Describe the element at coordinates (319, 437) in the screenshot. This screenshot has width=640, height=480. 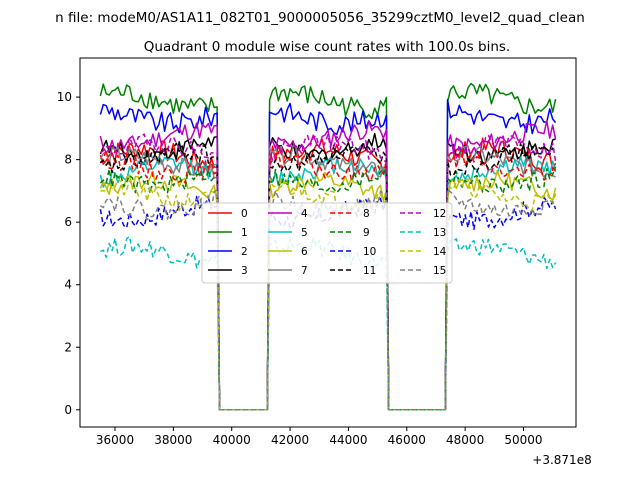
I see `x-axis: 36000 38000 40000 42000 44000 46000 48000 50000` at that location.